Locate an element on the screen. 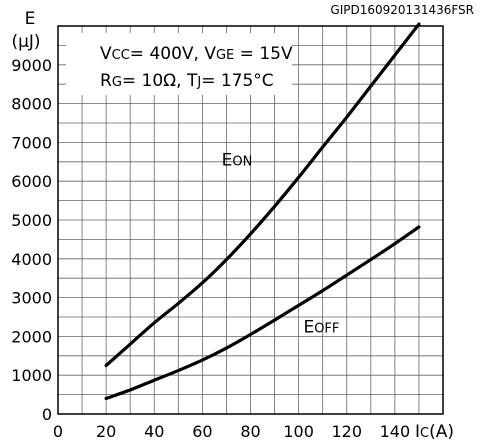 This screenshot has width=481, height=444. condition-line-2-part: R is located at coordinates (106, 81).